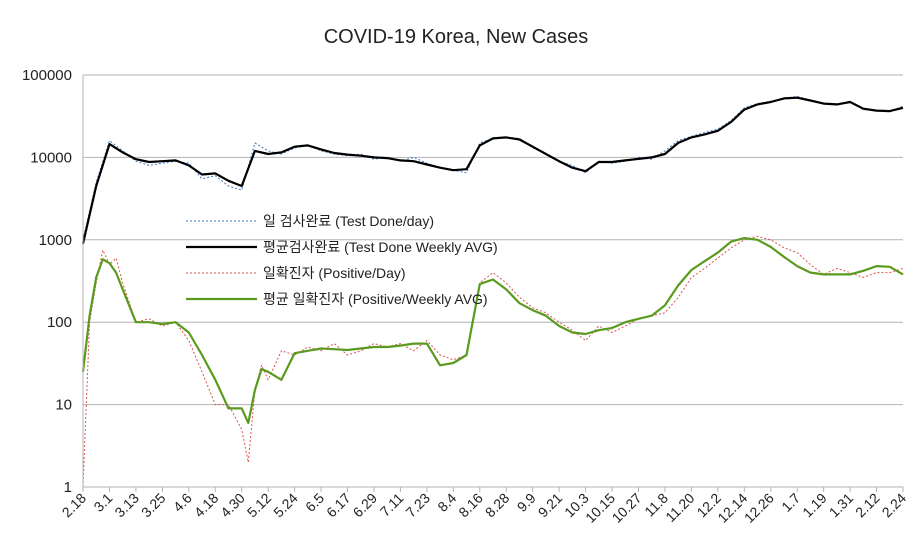 This screenshot has height=548, width=913. I want to click on legend-label: 평균검사완료 (Test Done Weekly AVG), so click(380, 247).